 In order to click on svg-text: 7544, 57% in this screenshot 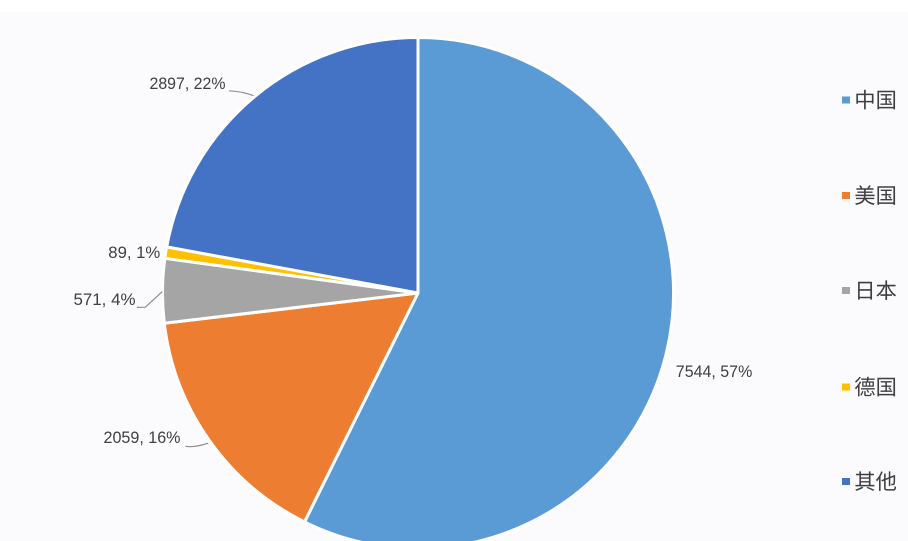, I will do `click(714, 371)`.